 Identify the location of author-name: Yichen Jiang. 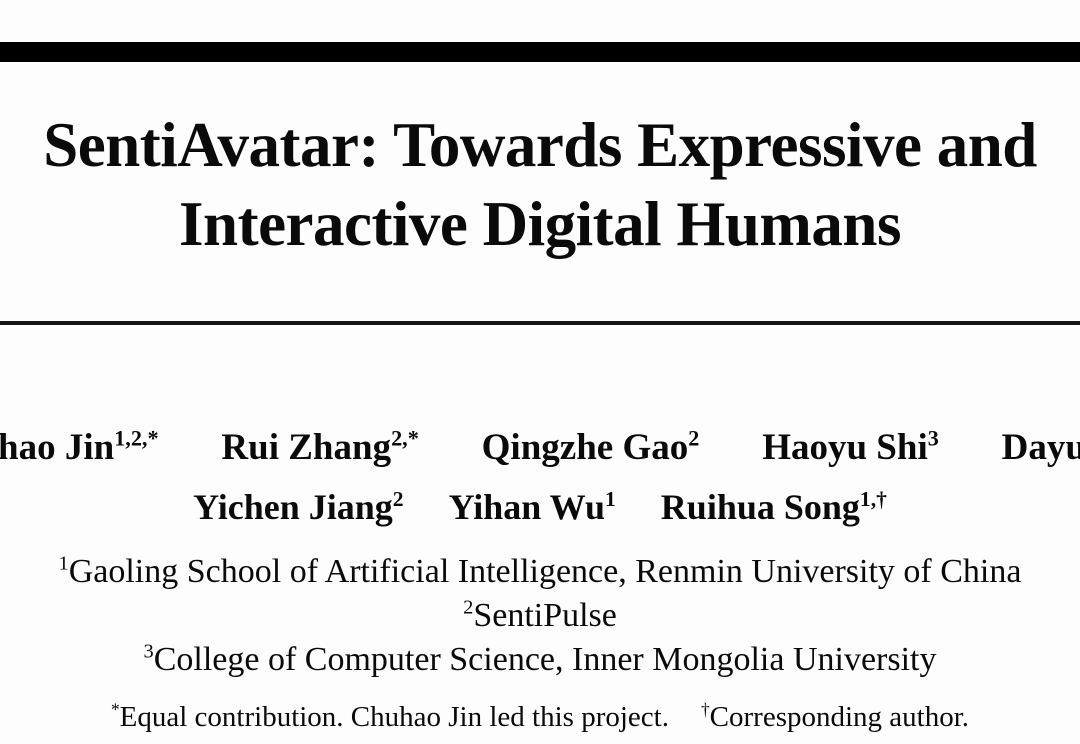
(293, 507).